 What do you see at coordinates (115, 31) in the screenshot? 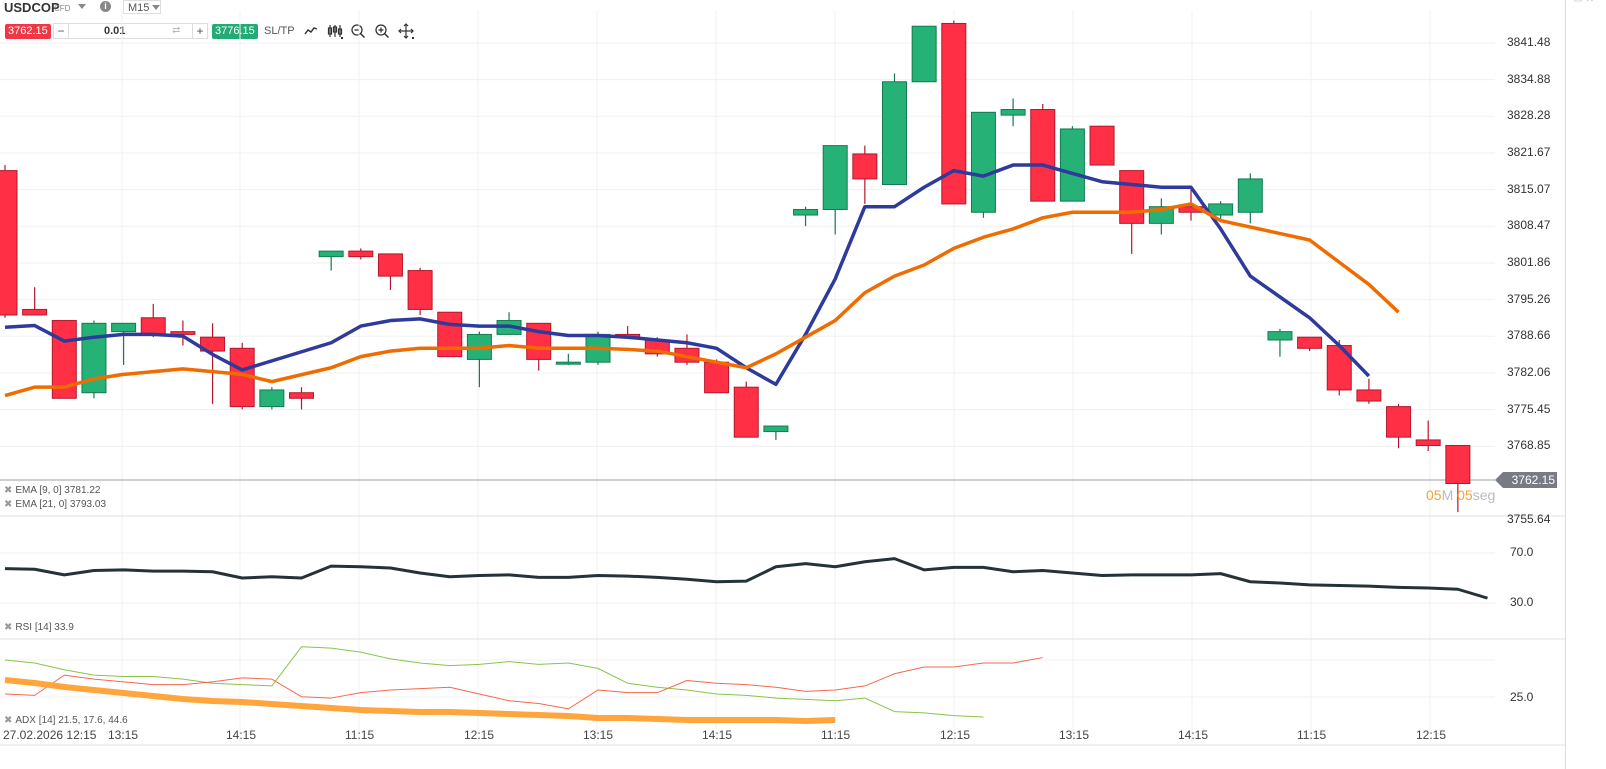
I see `quantity-input: 0.01` at bounding box center [115, 31].